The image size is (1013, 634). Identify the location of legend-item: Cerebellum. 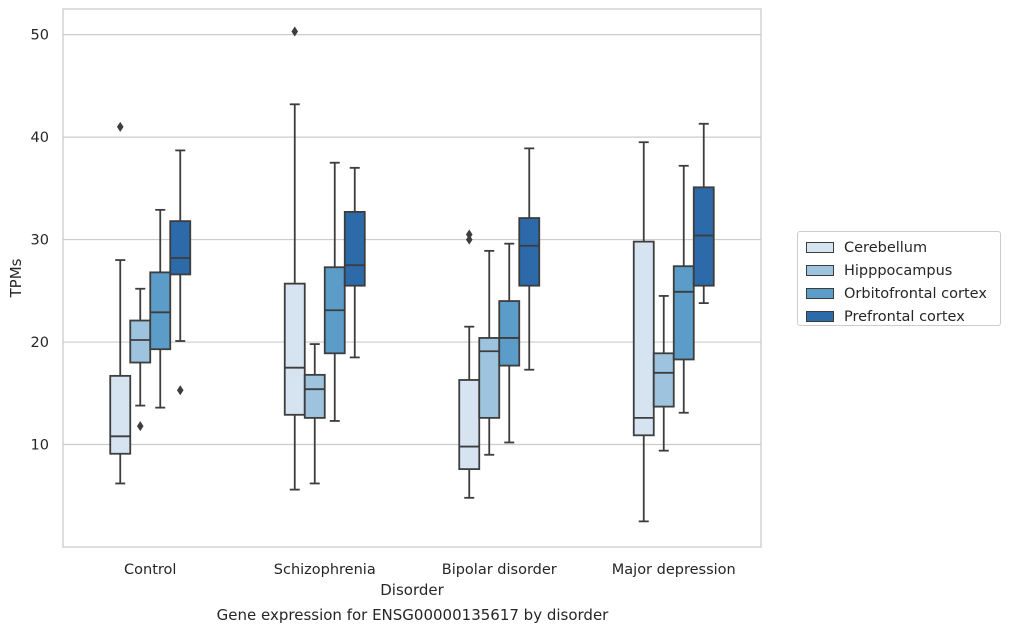
(903, 247).